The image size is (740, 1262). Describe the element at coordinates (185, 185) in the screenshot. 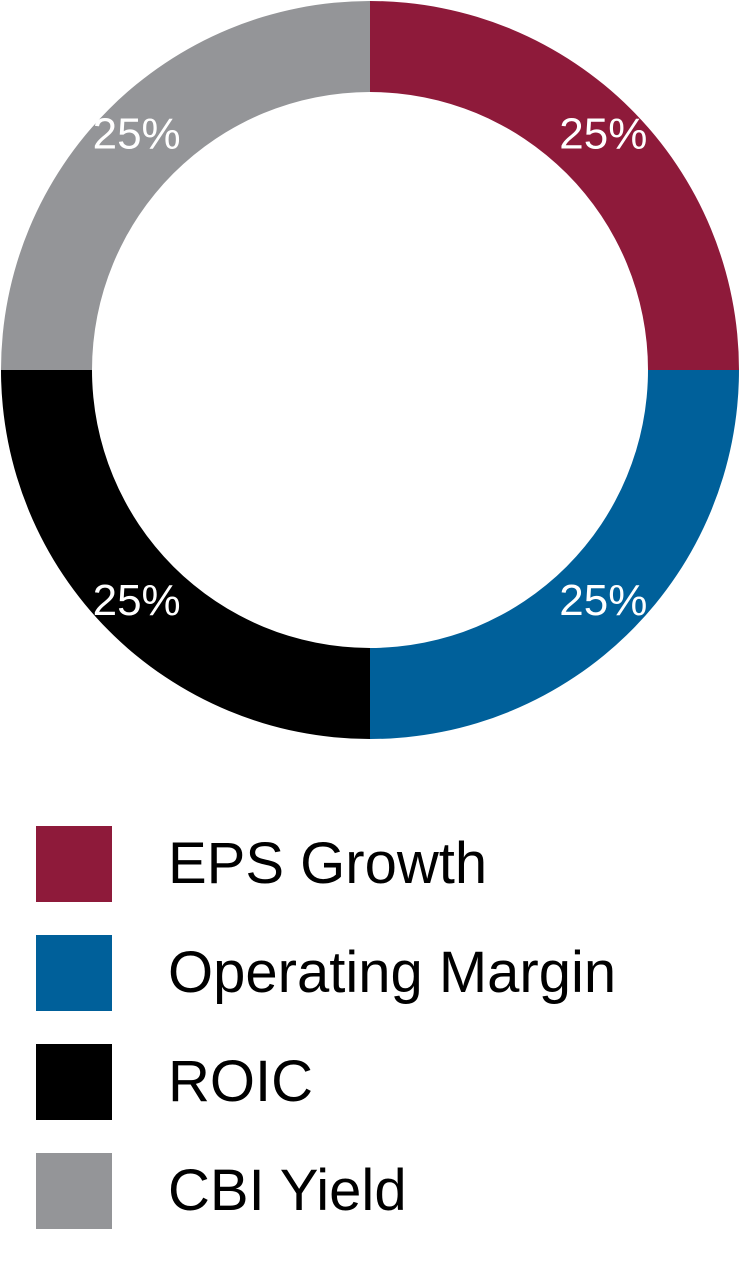

I see `donut-slice-cbi-yield` at that location.